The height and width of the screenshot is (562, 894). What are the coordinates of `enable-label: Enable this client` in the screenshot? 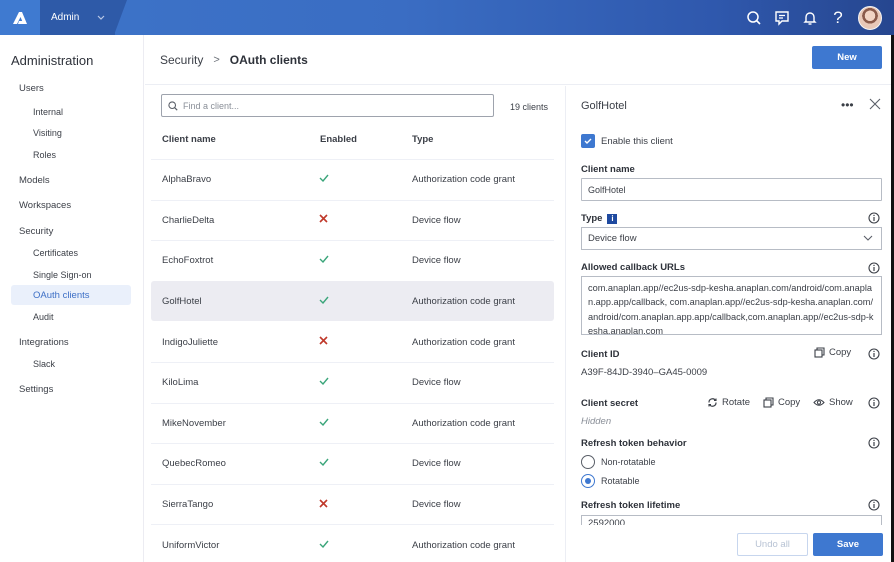 It's located at (637, 141).